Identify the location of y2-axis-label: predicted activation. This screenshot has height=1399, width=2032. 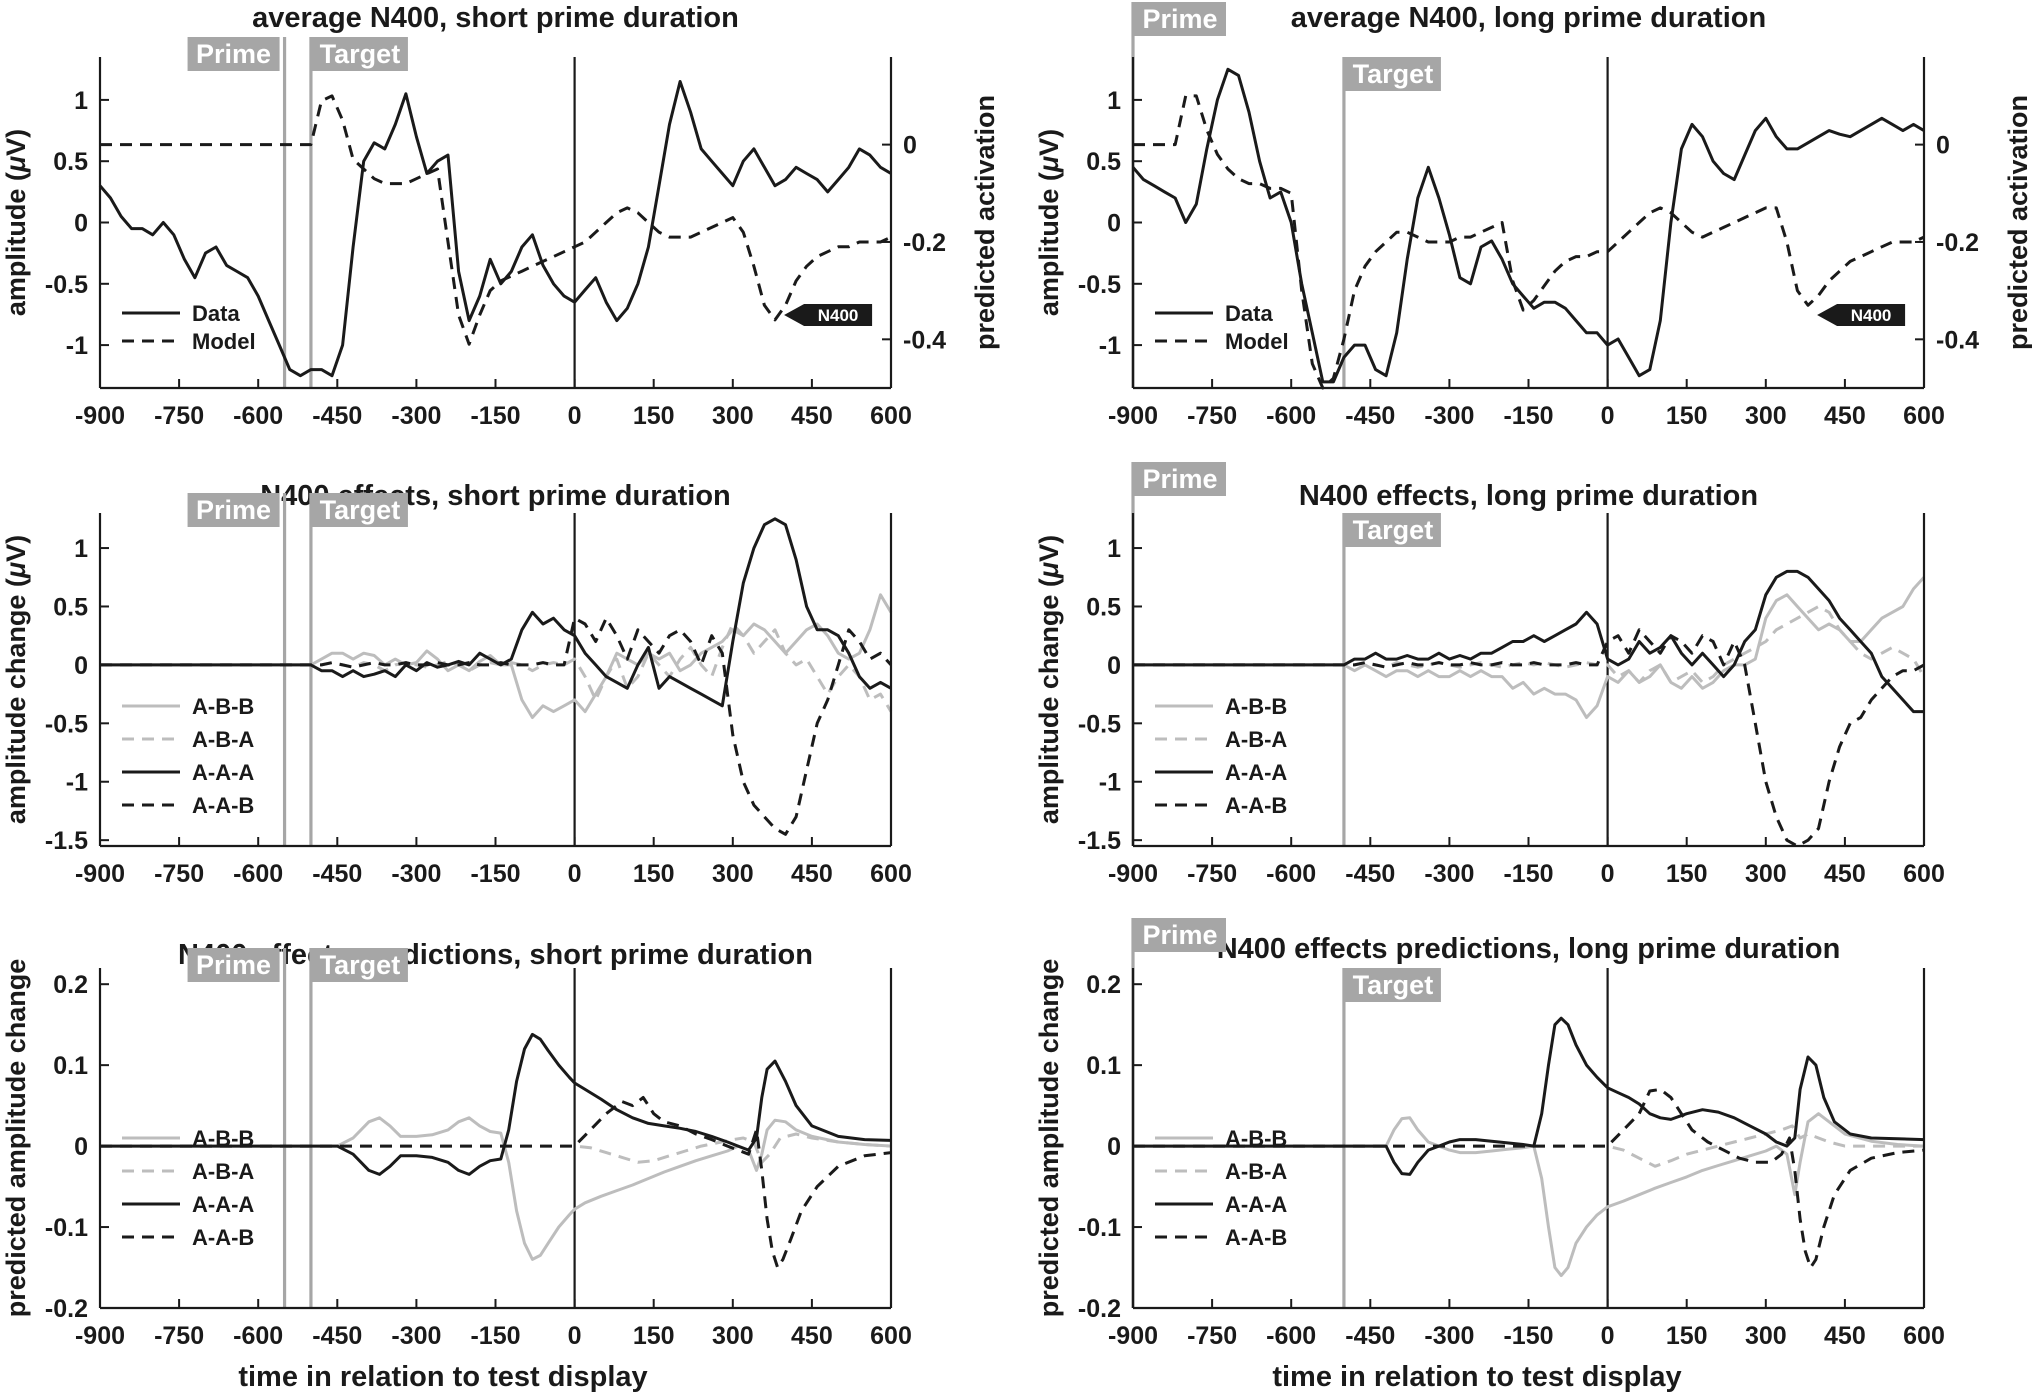
(985, 222).